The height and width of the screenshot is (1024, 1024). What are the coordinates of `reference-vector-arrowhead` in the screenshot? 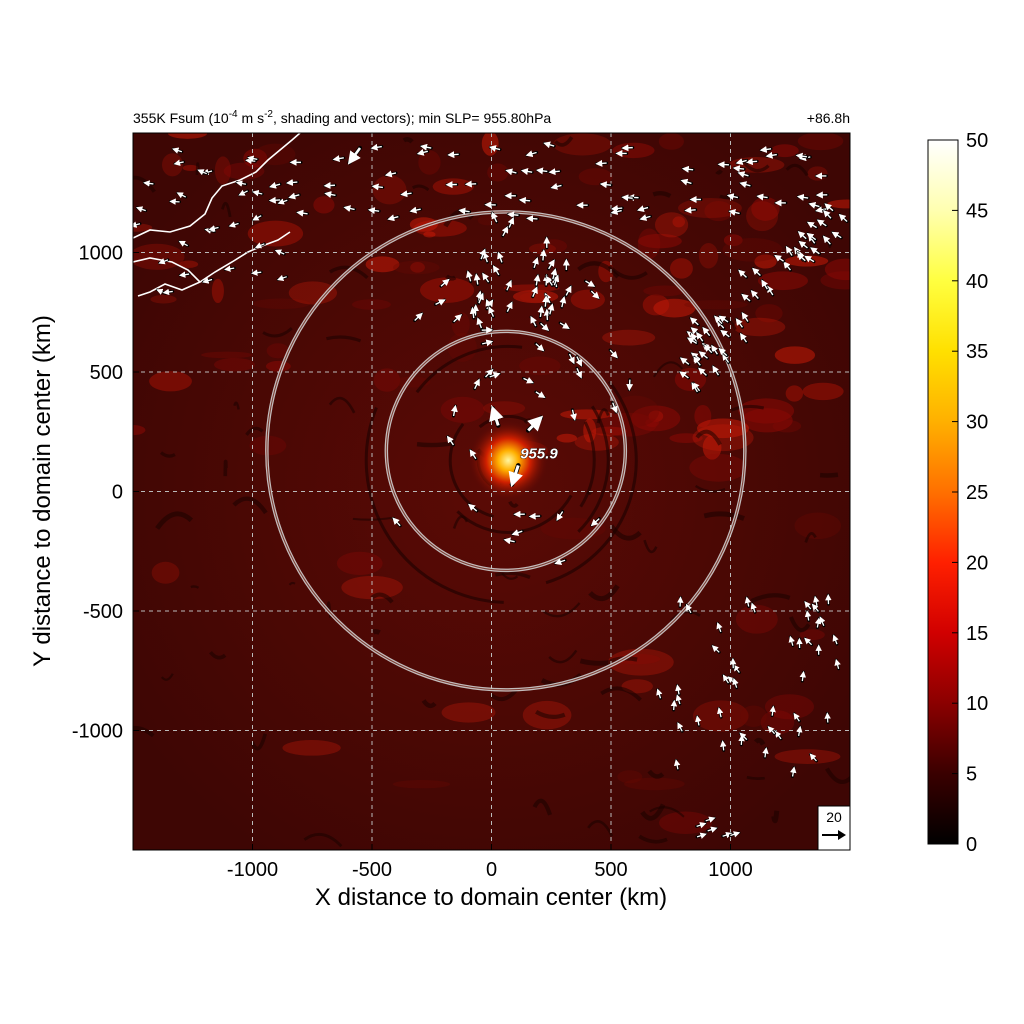 It's located at (842, 835).